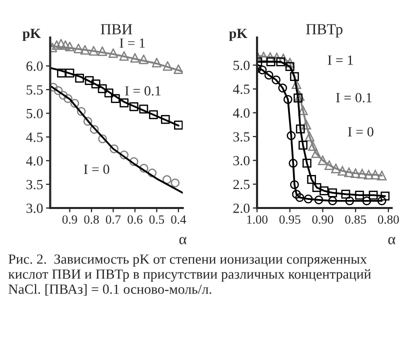  Describe the element at coordinates (388, 219) in the screenshot. I see `x-tick-label: 0.80` at that location.